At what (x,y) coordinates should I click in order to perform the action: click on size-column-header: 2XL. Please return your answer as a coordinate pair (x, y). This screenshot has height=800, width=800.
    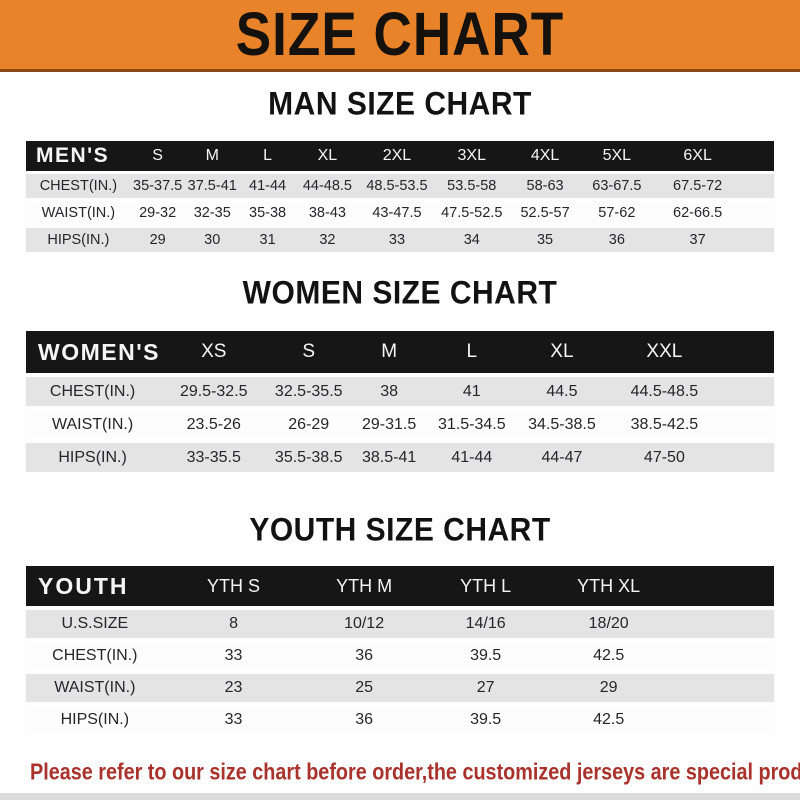
    Looking at the image, I should click on (397, 155).